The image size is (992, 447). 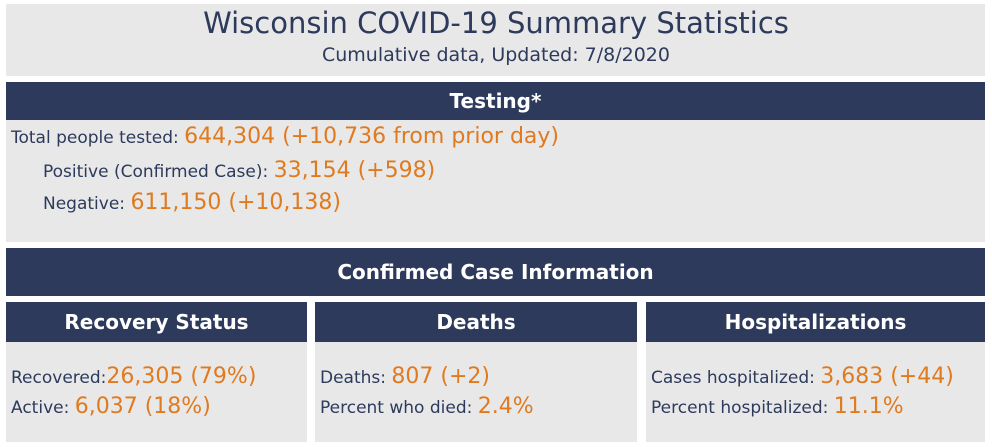 What do you see at coordinates (495, 101) in the screenshot?
I see `section-header: Testing*` at bounding box center [495, 101].